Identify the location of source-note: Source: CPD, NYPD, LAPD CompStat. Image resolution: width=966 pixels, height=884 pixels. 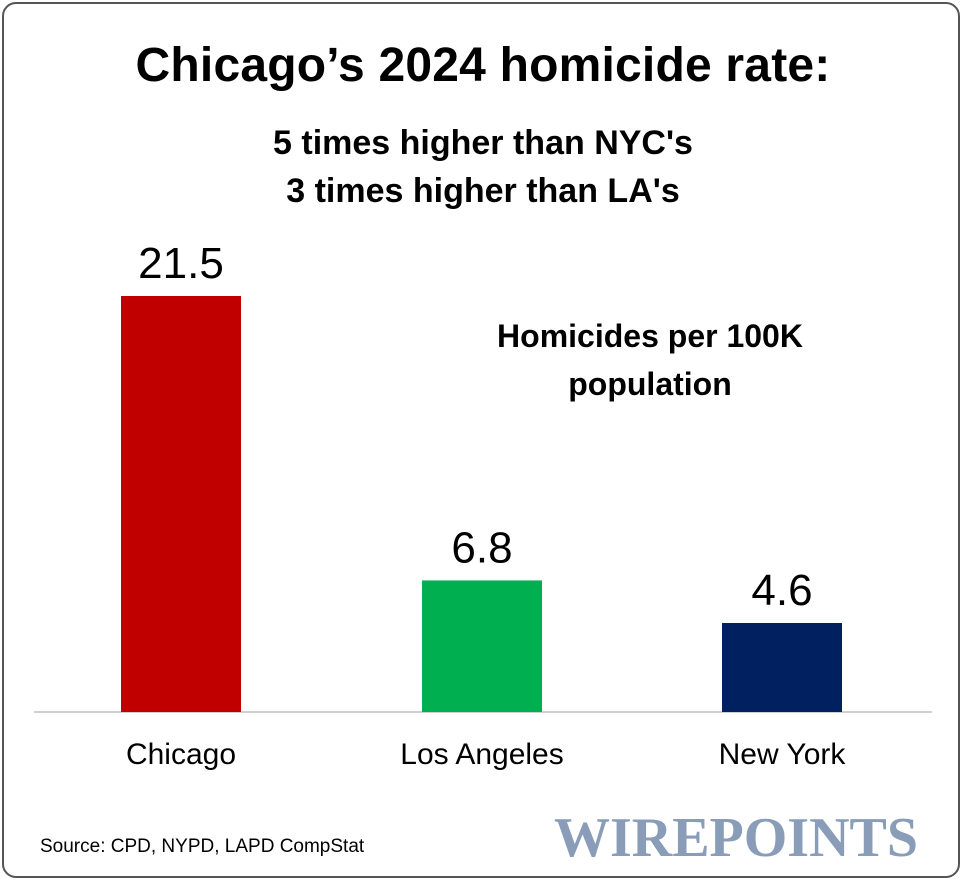
(202, 846).